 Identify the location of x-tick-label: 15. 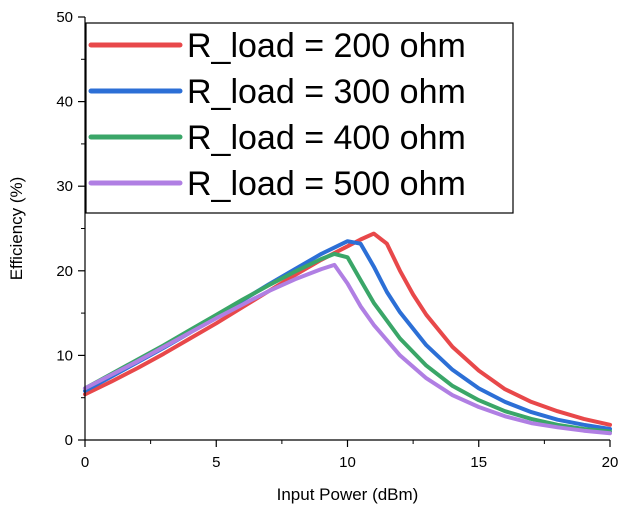
(478, 462).